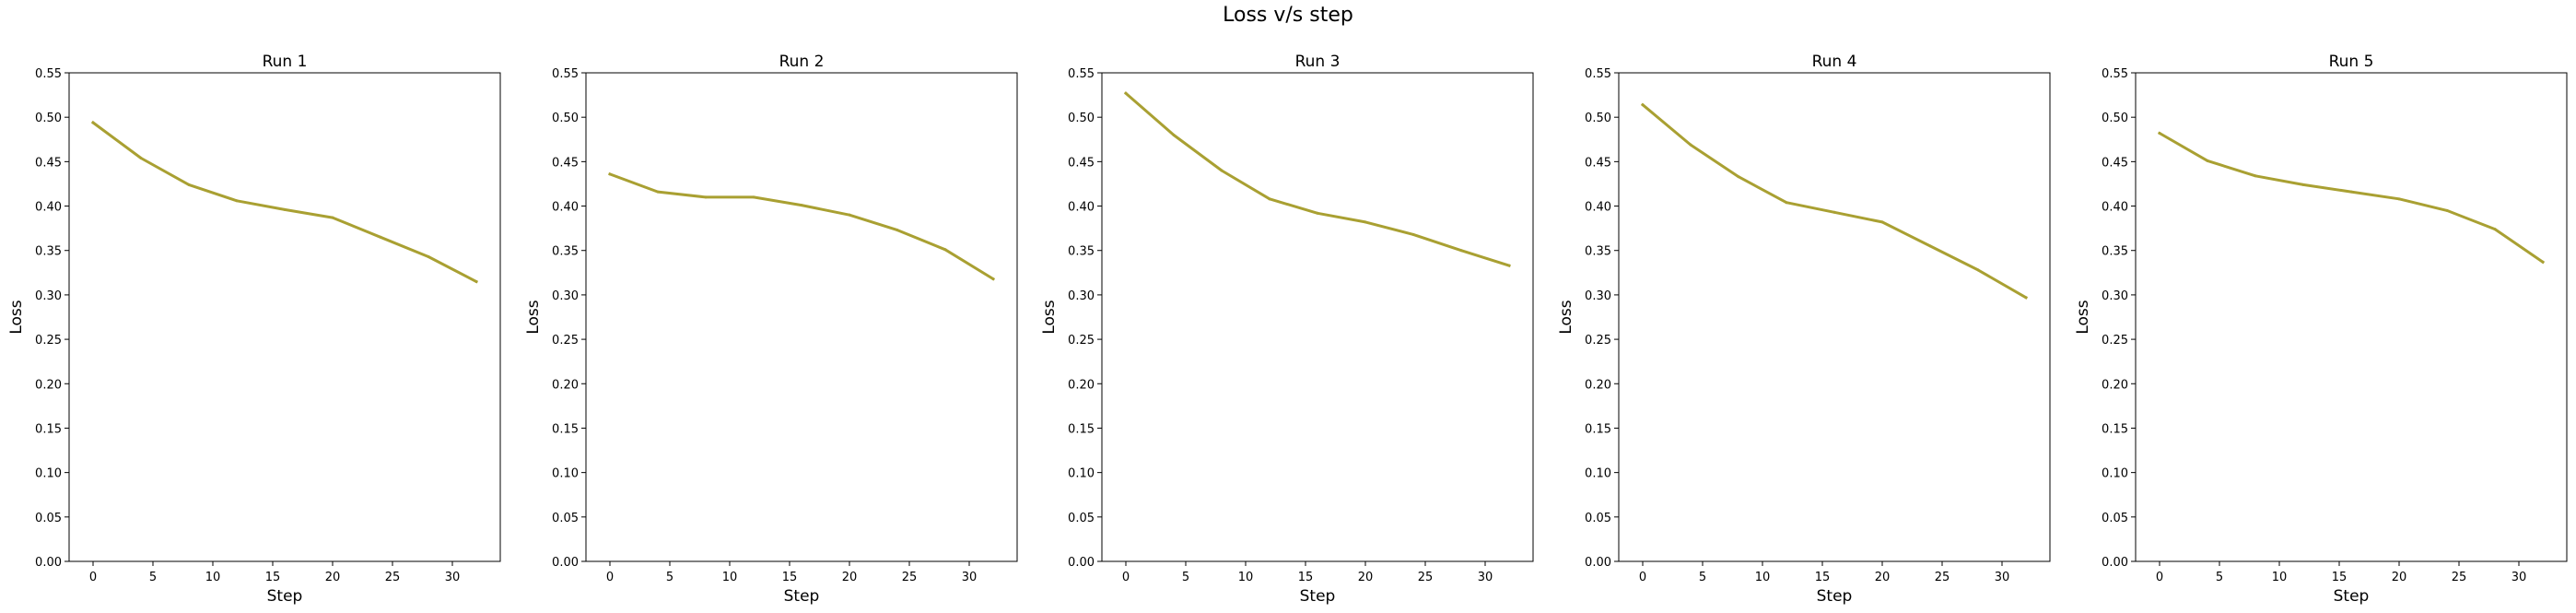 The height and width of the screenshot is (613, 2576). Describe the element at coordinates (2352, 62) in the screenshot. I see `subplot-title: Run 5` at that location.